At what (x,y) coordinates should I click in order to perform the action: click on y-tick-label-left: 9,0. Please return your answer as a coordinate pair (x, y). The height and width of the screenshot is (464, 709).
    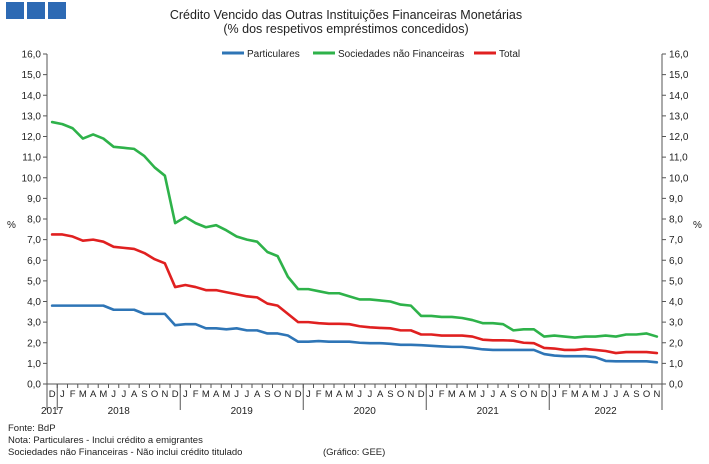
    Looking at the image, I should click on (34, 199).